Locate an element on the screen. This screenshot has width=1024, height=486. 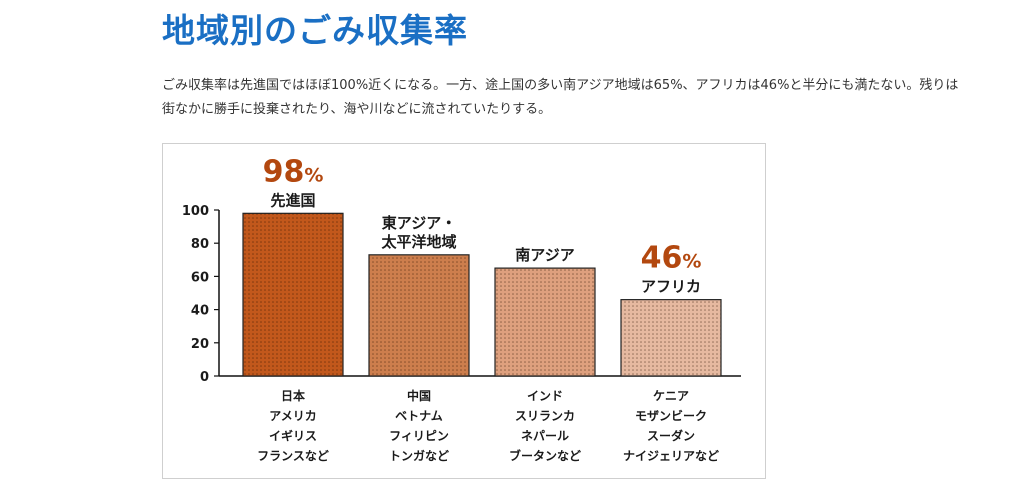
bar-category-label: アフリカ is located at coordinates (671, 287).